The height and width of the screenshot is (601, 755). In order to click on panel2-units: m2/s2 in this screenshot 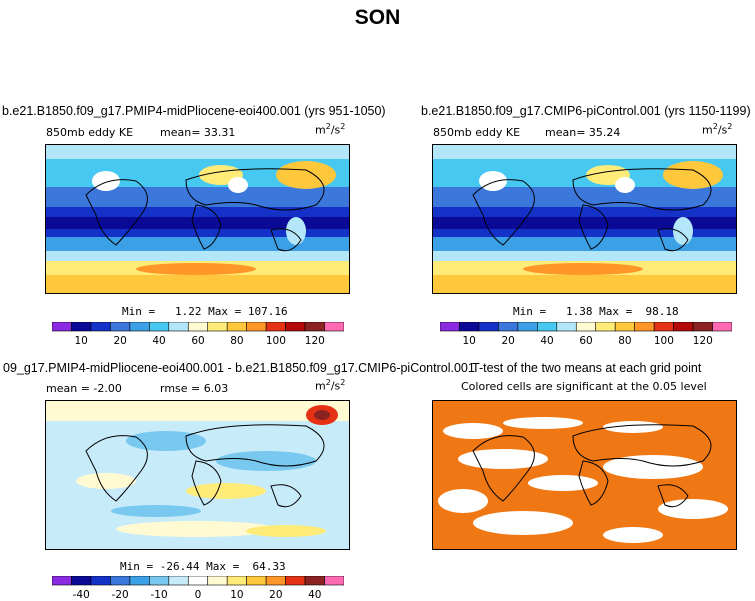, I will do `click(717, 129)`.